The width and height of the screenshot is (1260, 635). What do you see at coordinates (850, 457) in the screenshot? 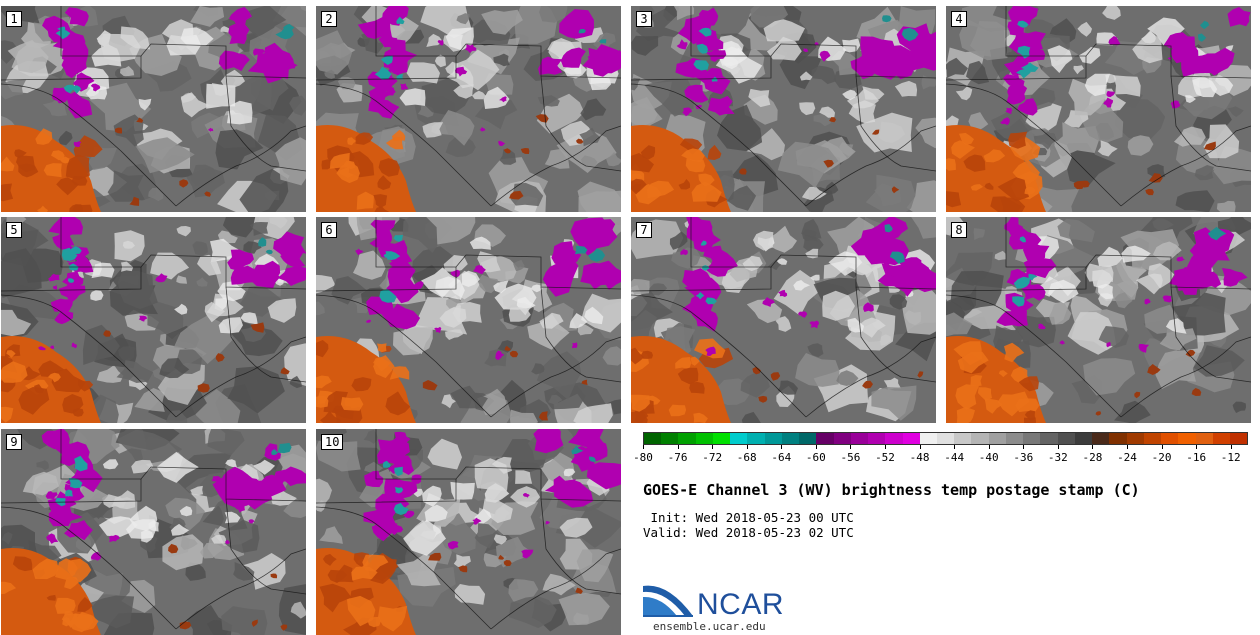
I see `colorbar-tick-label: -56` at bounding box center [850, 457].